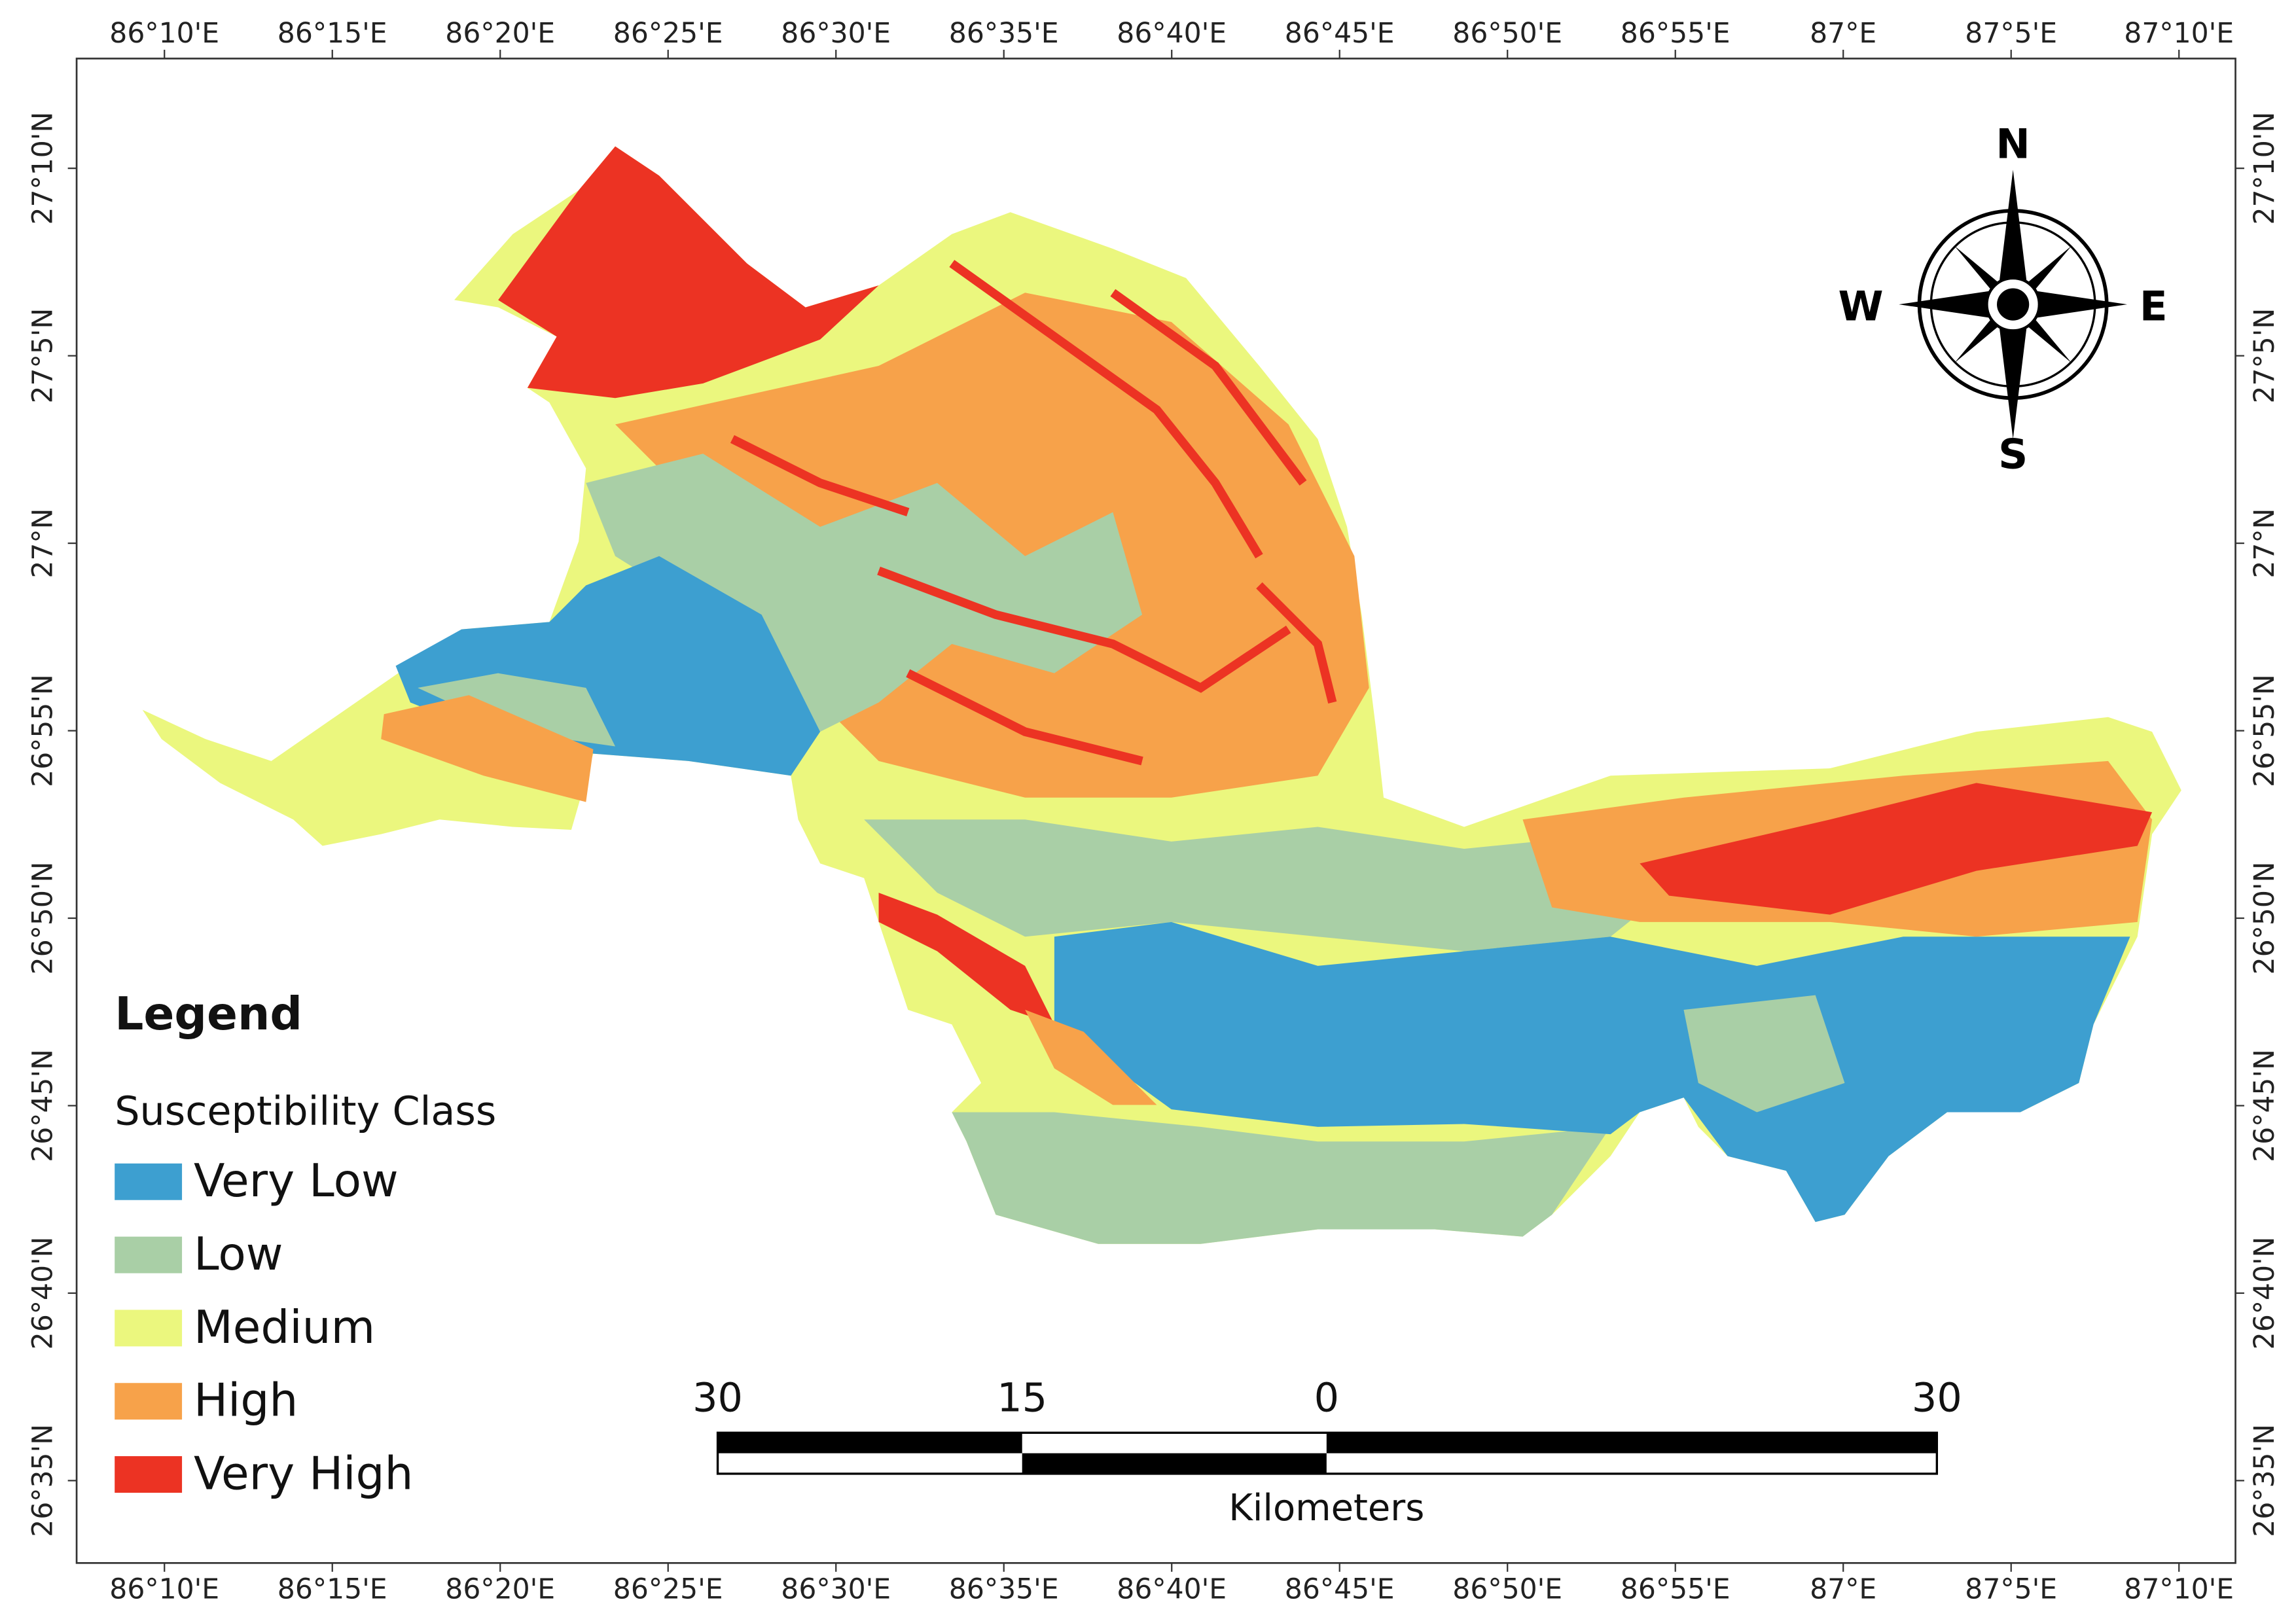 This screenshot has height=1623, width=2296. I want to click on legend-label: Medium, so click(284, 1328).